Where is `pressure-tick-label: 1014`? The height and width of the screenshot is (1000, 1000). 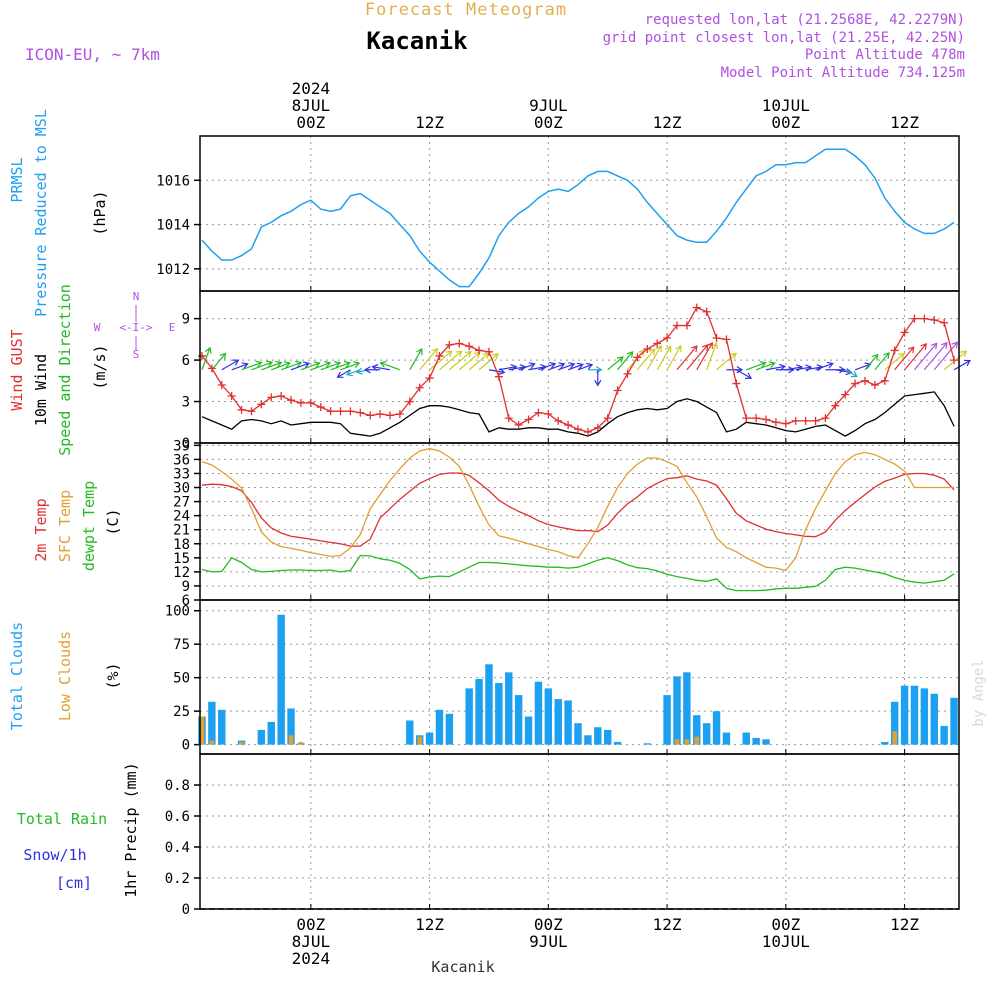
pressure-tick-label: 1014 is located at coordinates (173, 226).